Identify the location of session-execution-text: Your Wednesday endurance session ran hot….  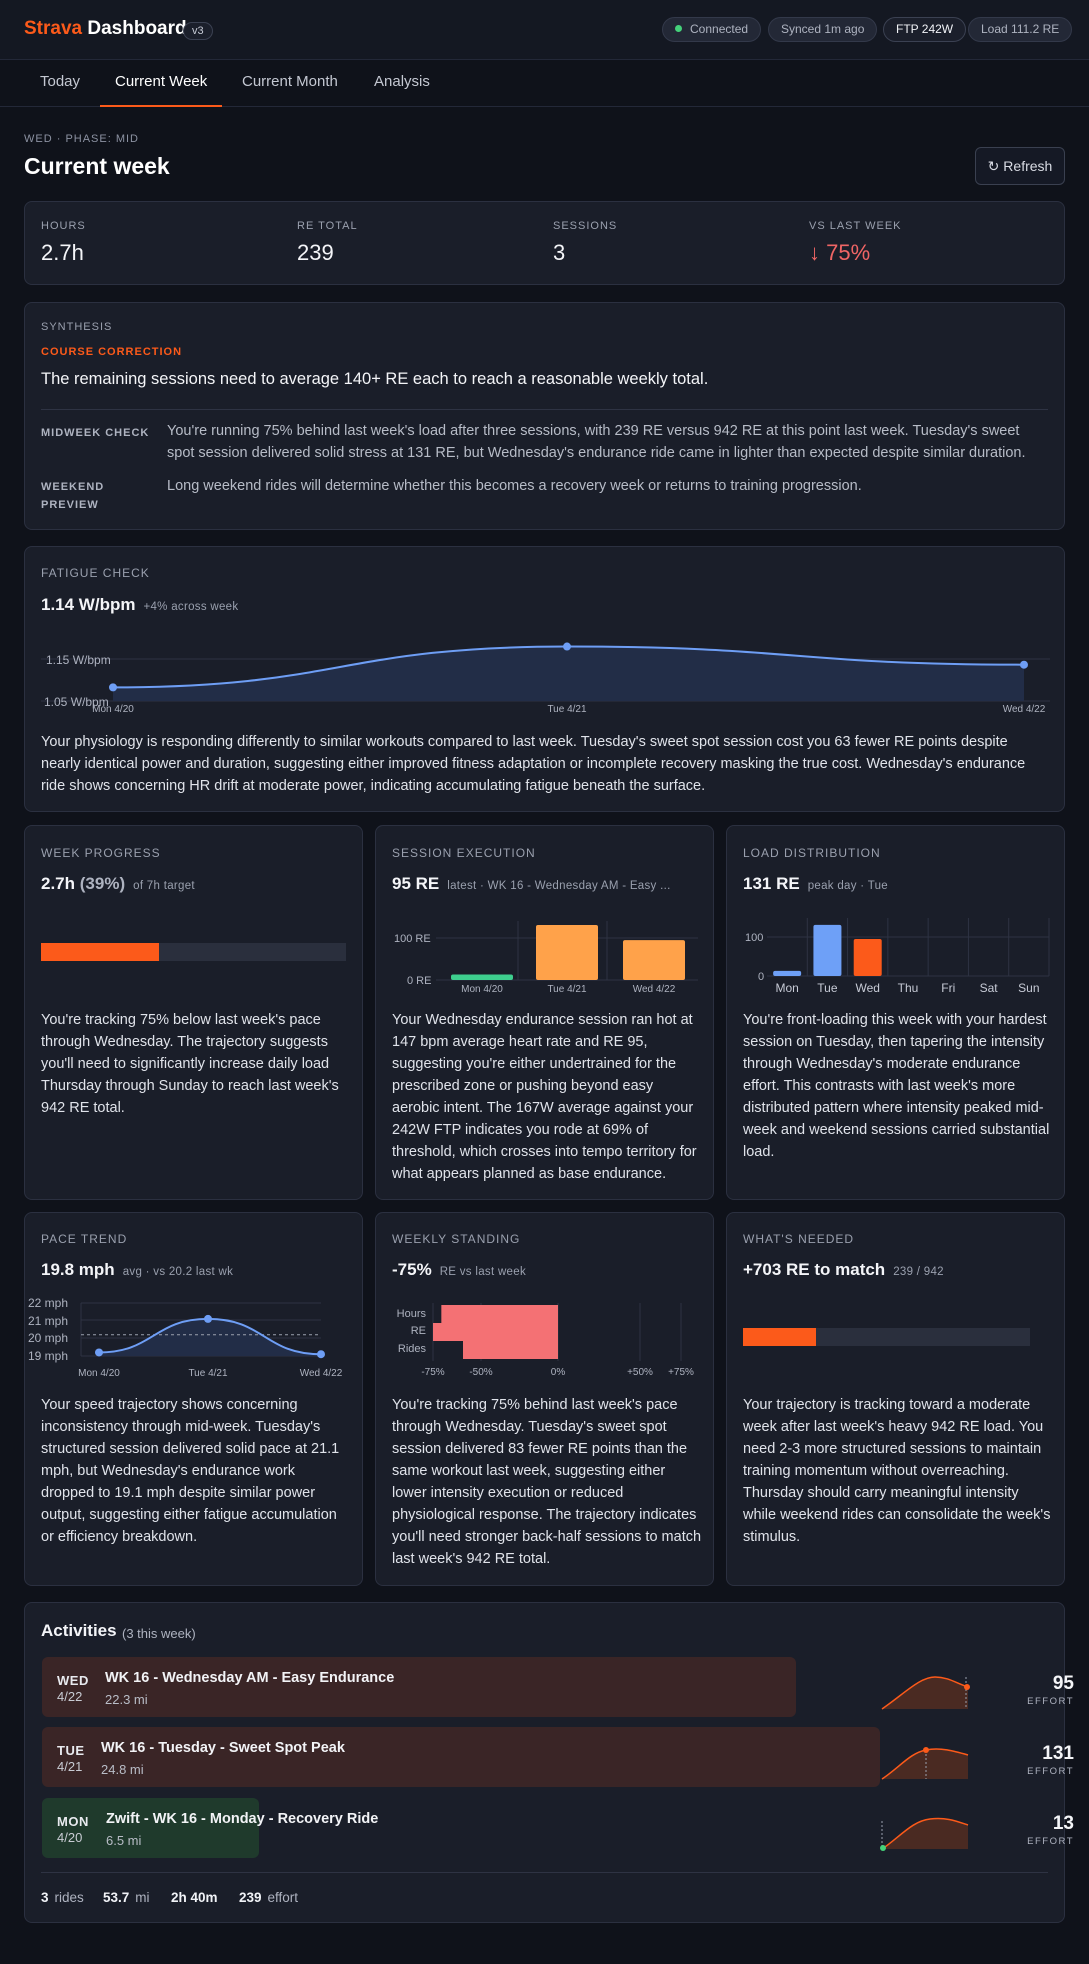
(544, 1097).